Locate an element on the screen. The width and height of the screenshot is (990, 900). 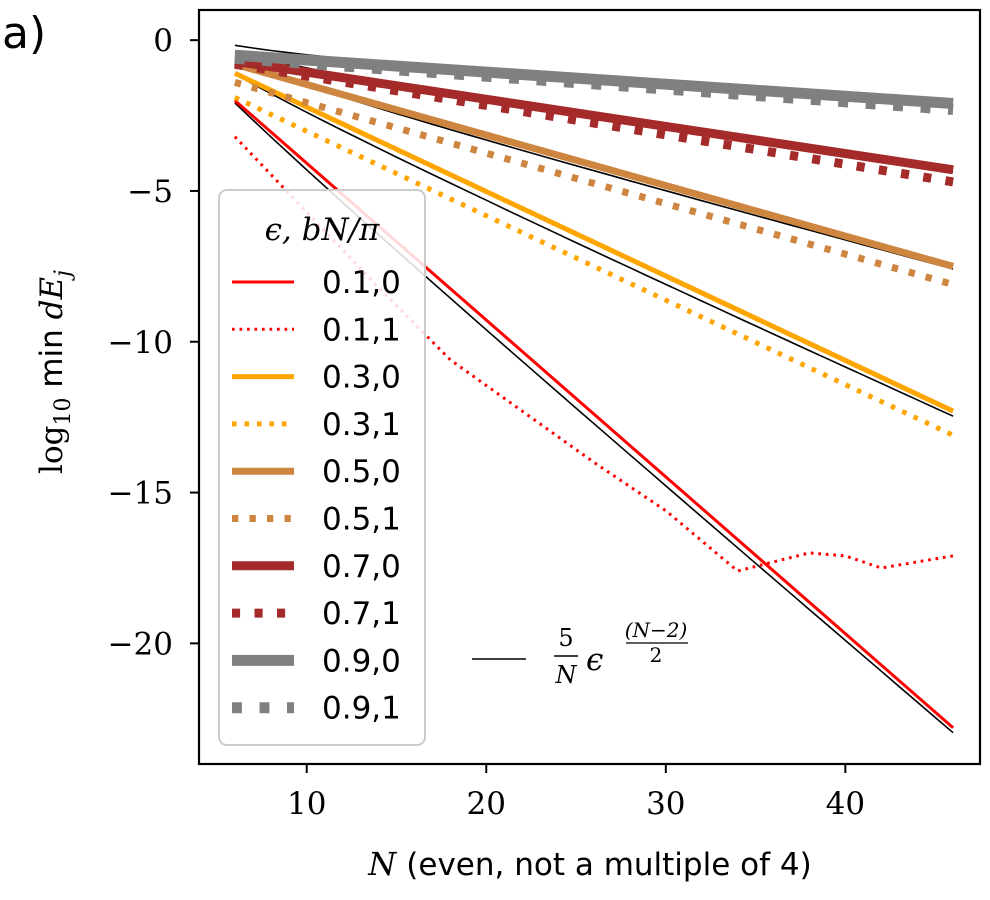
legend-label: 0.7,1 is located at coordinates (361, 614).